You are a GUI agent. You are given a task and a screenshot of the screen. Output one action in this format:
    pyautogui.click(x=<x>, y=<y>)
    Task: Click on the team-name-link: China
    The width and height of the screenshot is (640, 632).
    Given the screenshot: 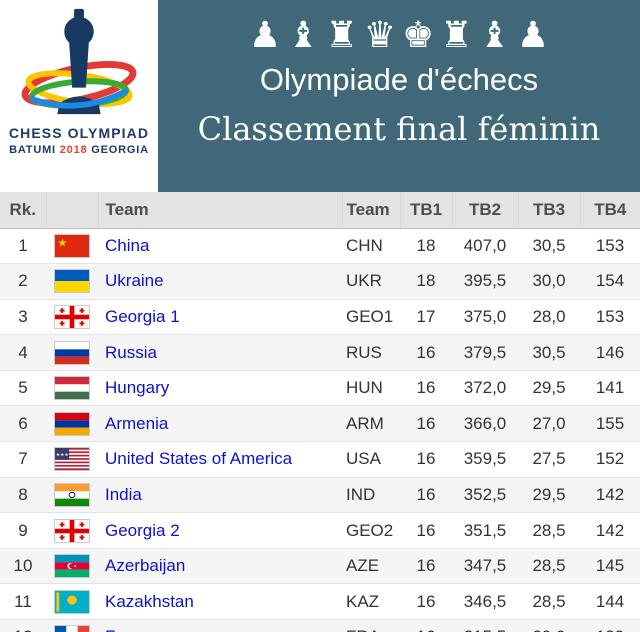 What is the action you would take?
    pyautogui.click(x=127, y=245)
    